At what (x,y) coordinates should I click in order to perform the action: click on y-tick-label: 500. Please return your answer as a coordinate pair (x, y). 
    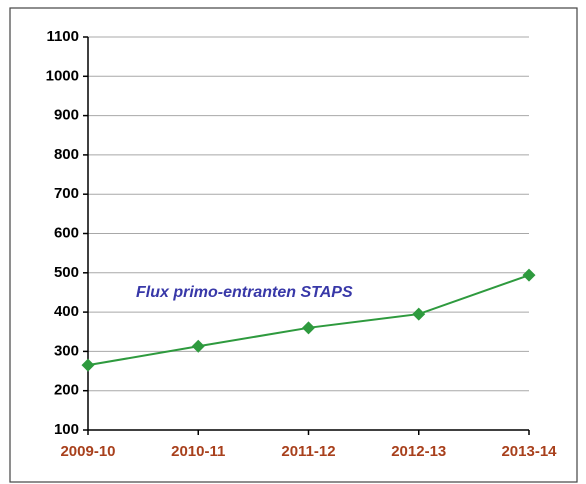
    Looking at the image, I should click on (66, 272).